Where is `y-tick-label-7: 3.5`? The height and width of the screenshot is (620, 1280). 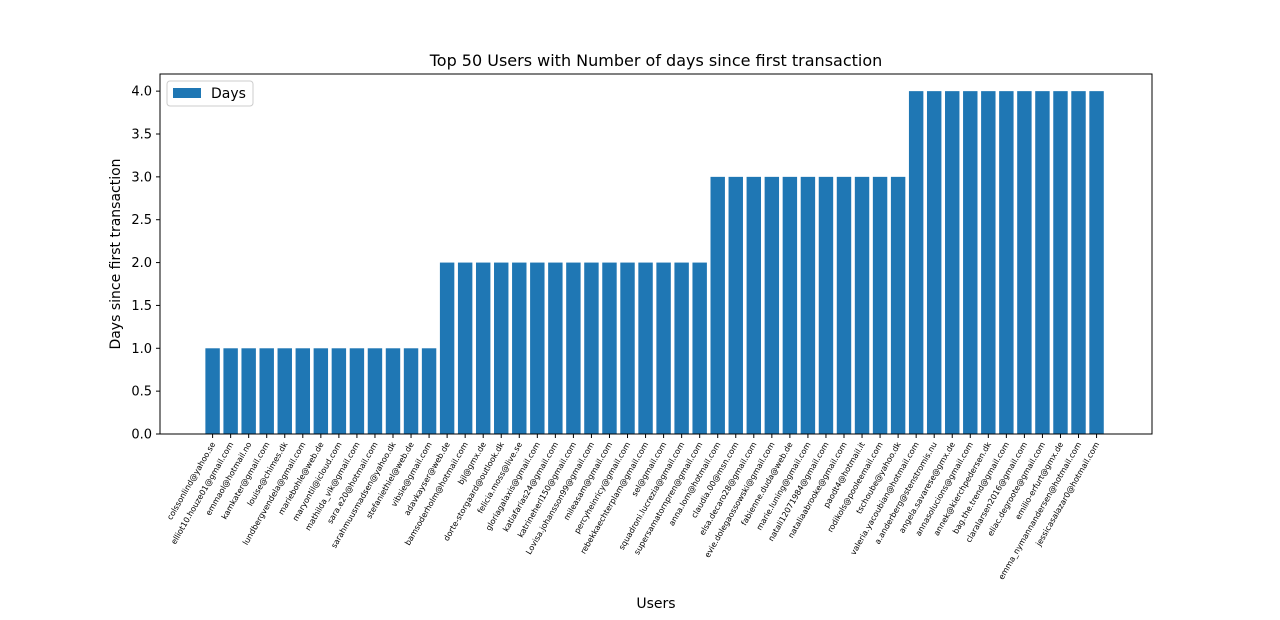 y-tick-label-7: 3.5 is located at coordinates (141, 135).